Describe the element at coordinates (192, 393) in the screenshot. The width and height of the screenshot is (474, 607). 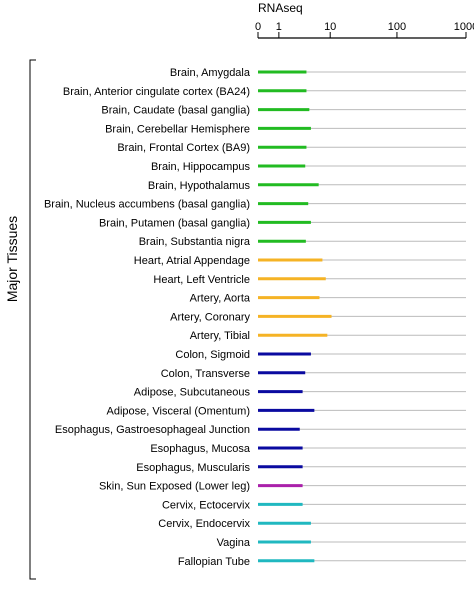
I see `row-label: Adipose, Subcutaneous` at that location.